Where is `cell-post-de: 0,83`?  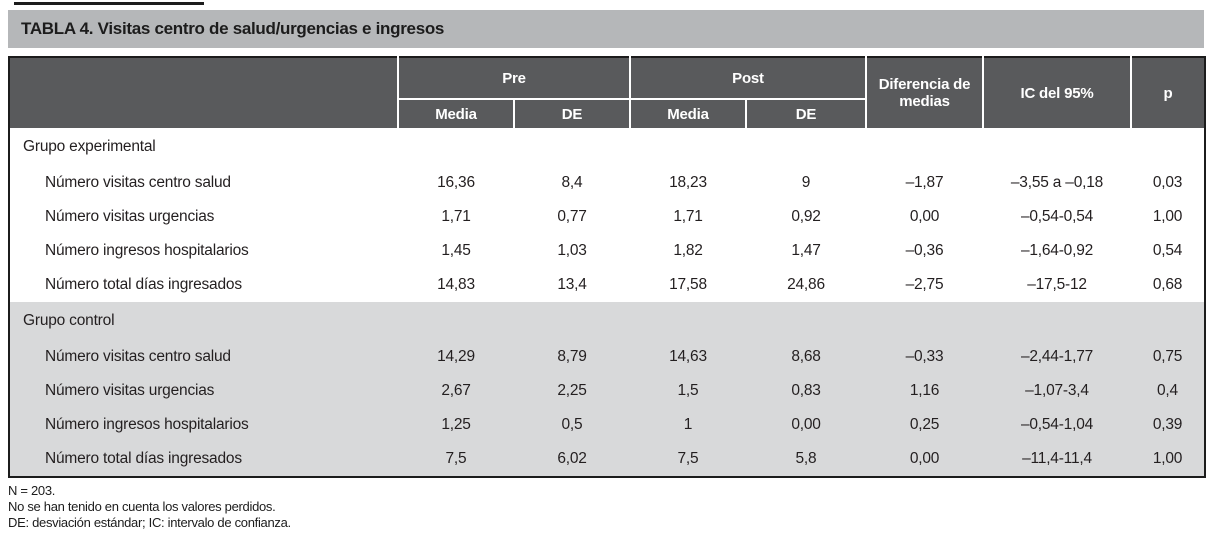
cell-post-de: 0,83 is located at coordinates (806, 391).